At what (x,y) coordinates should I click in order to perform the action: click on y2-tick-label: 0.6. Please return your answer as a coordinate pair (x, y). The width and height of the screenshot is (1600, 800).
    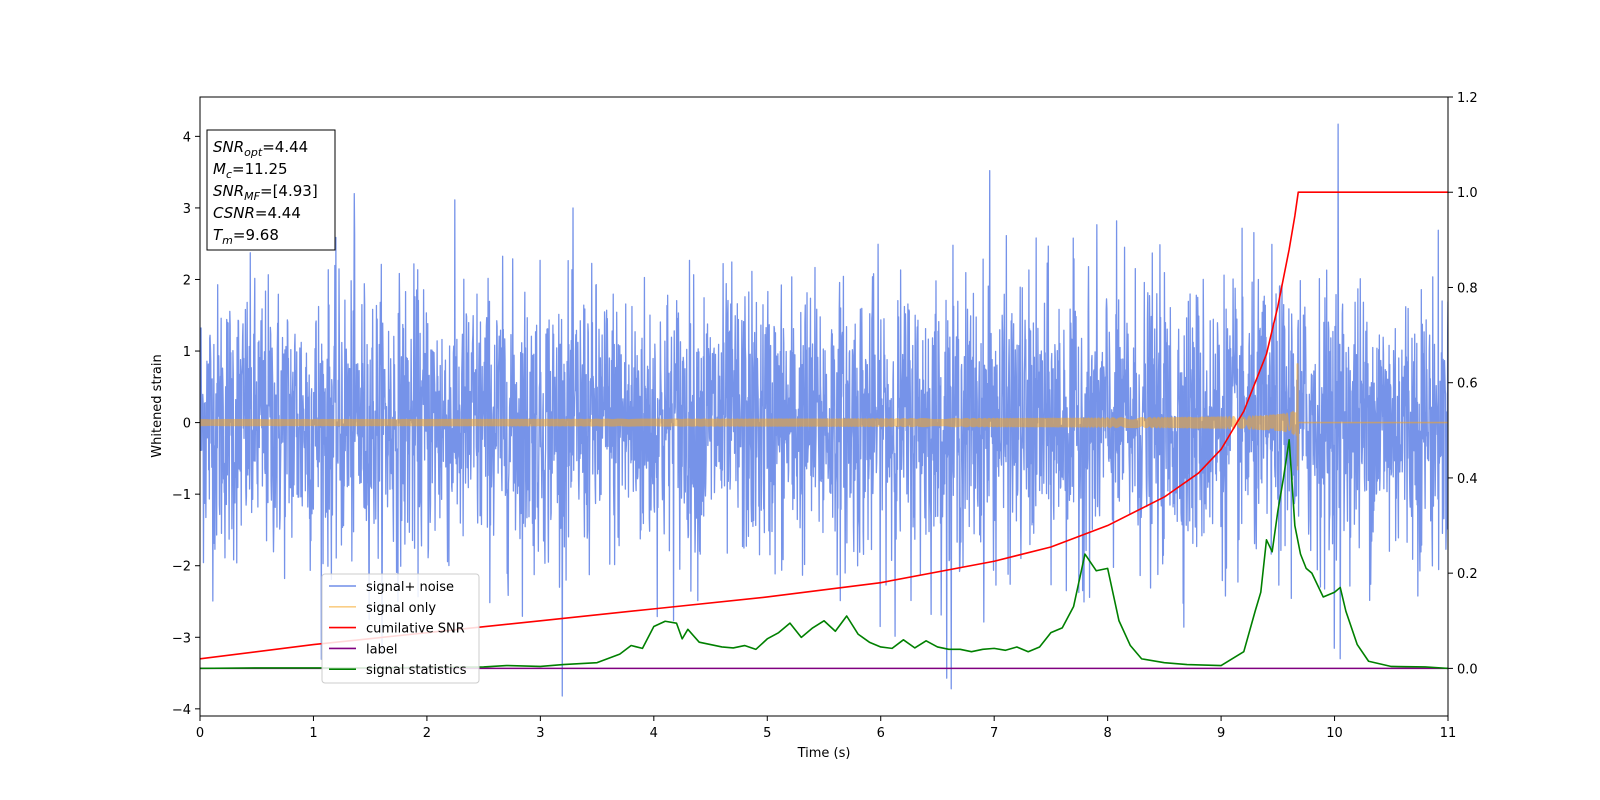
    Looking at the image, I should click on (1467, 384).